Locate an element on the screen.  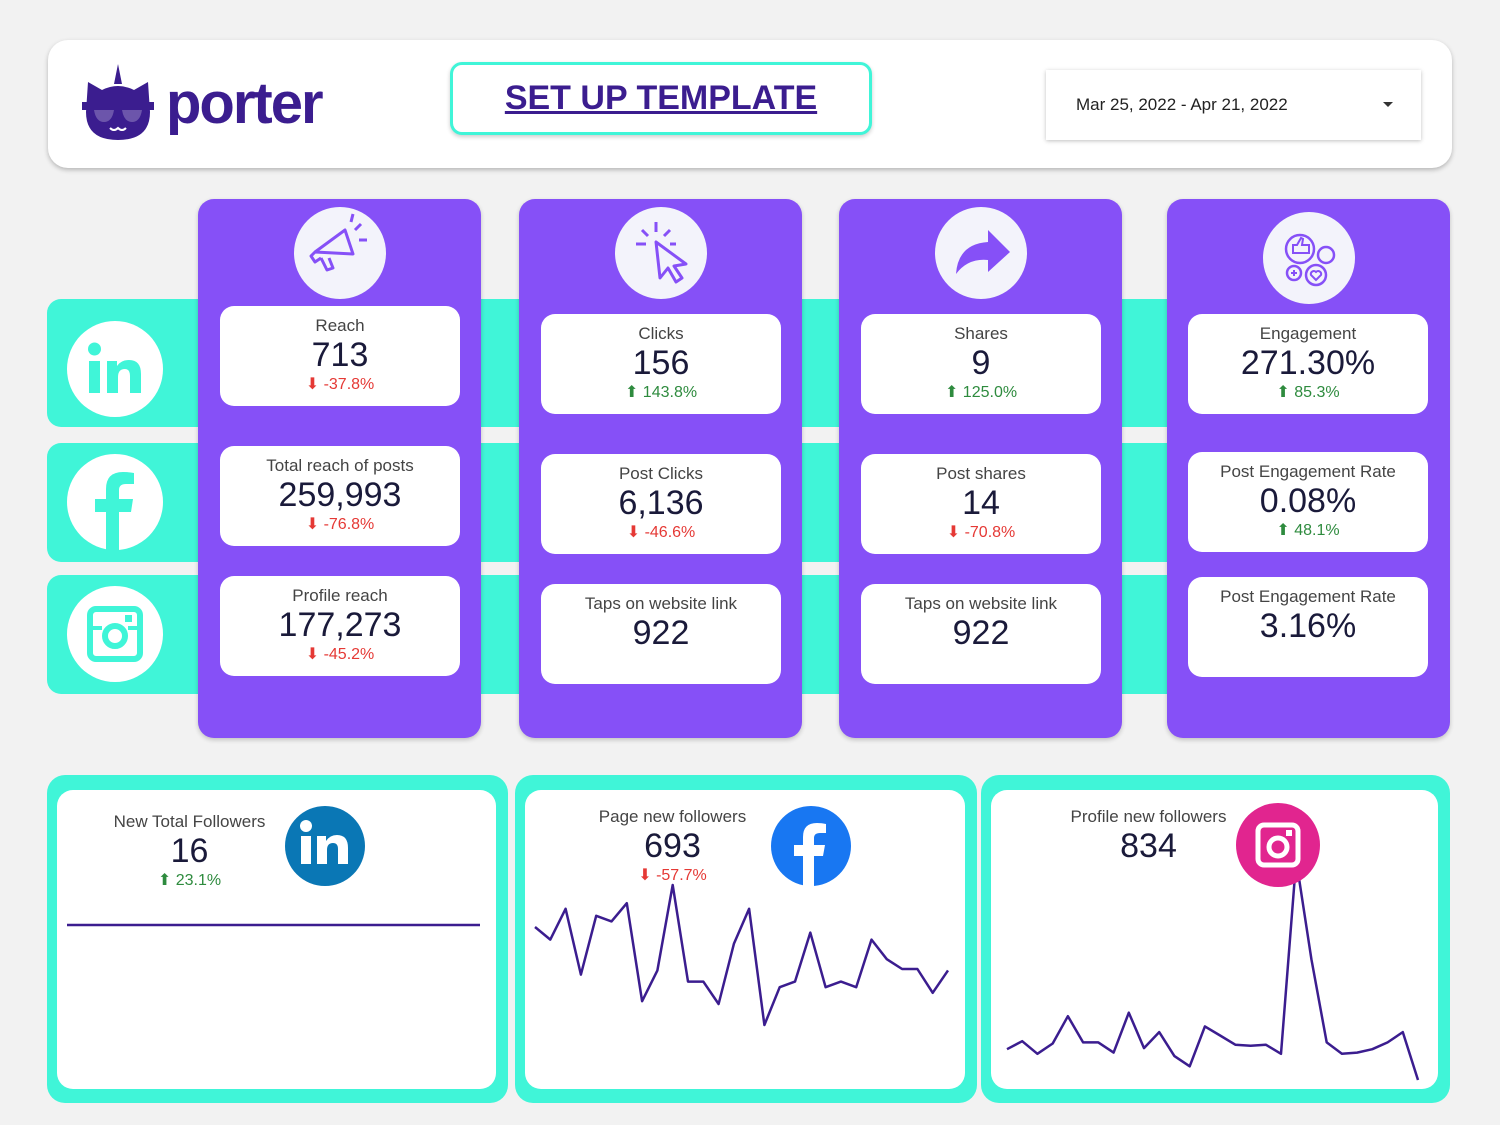
metric-change: ⬇ -70.8% is located at coordinates (981, 532).